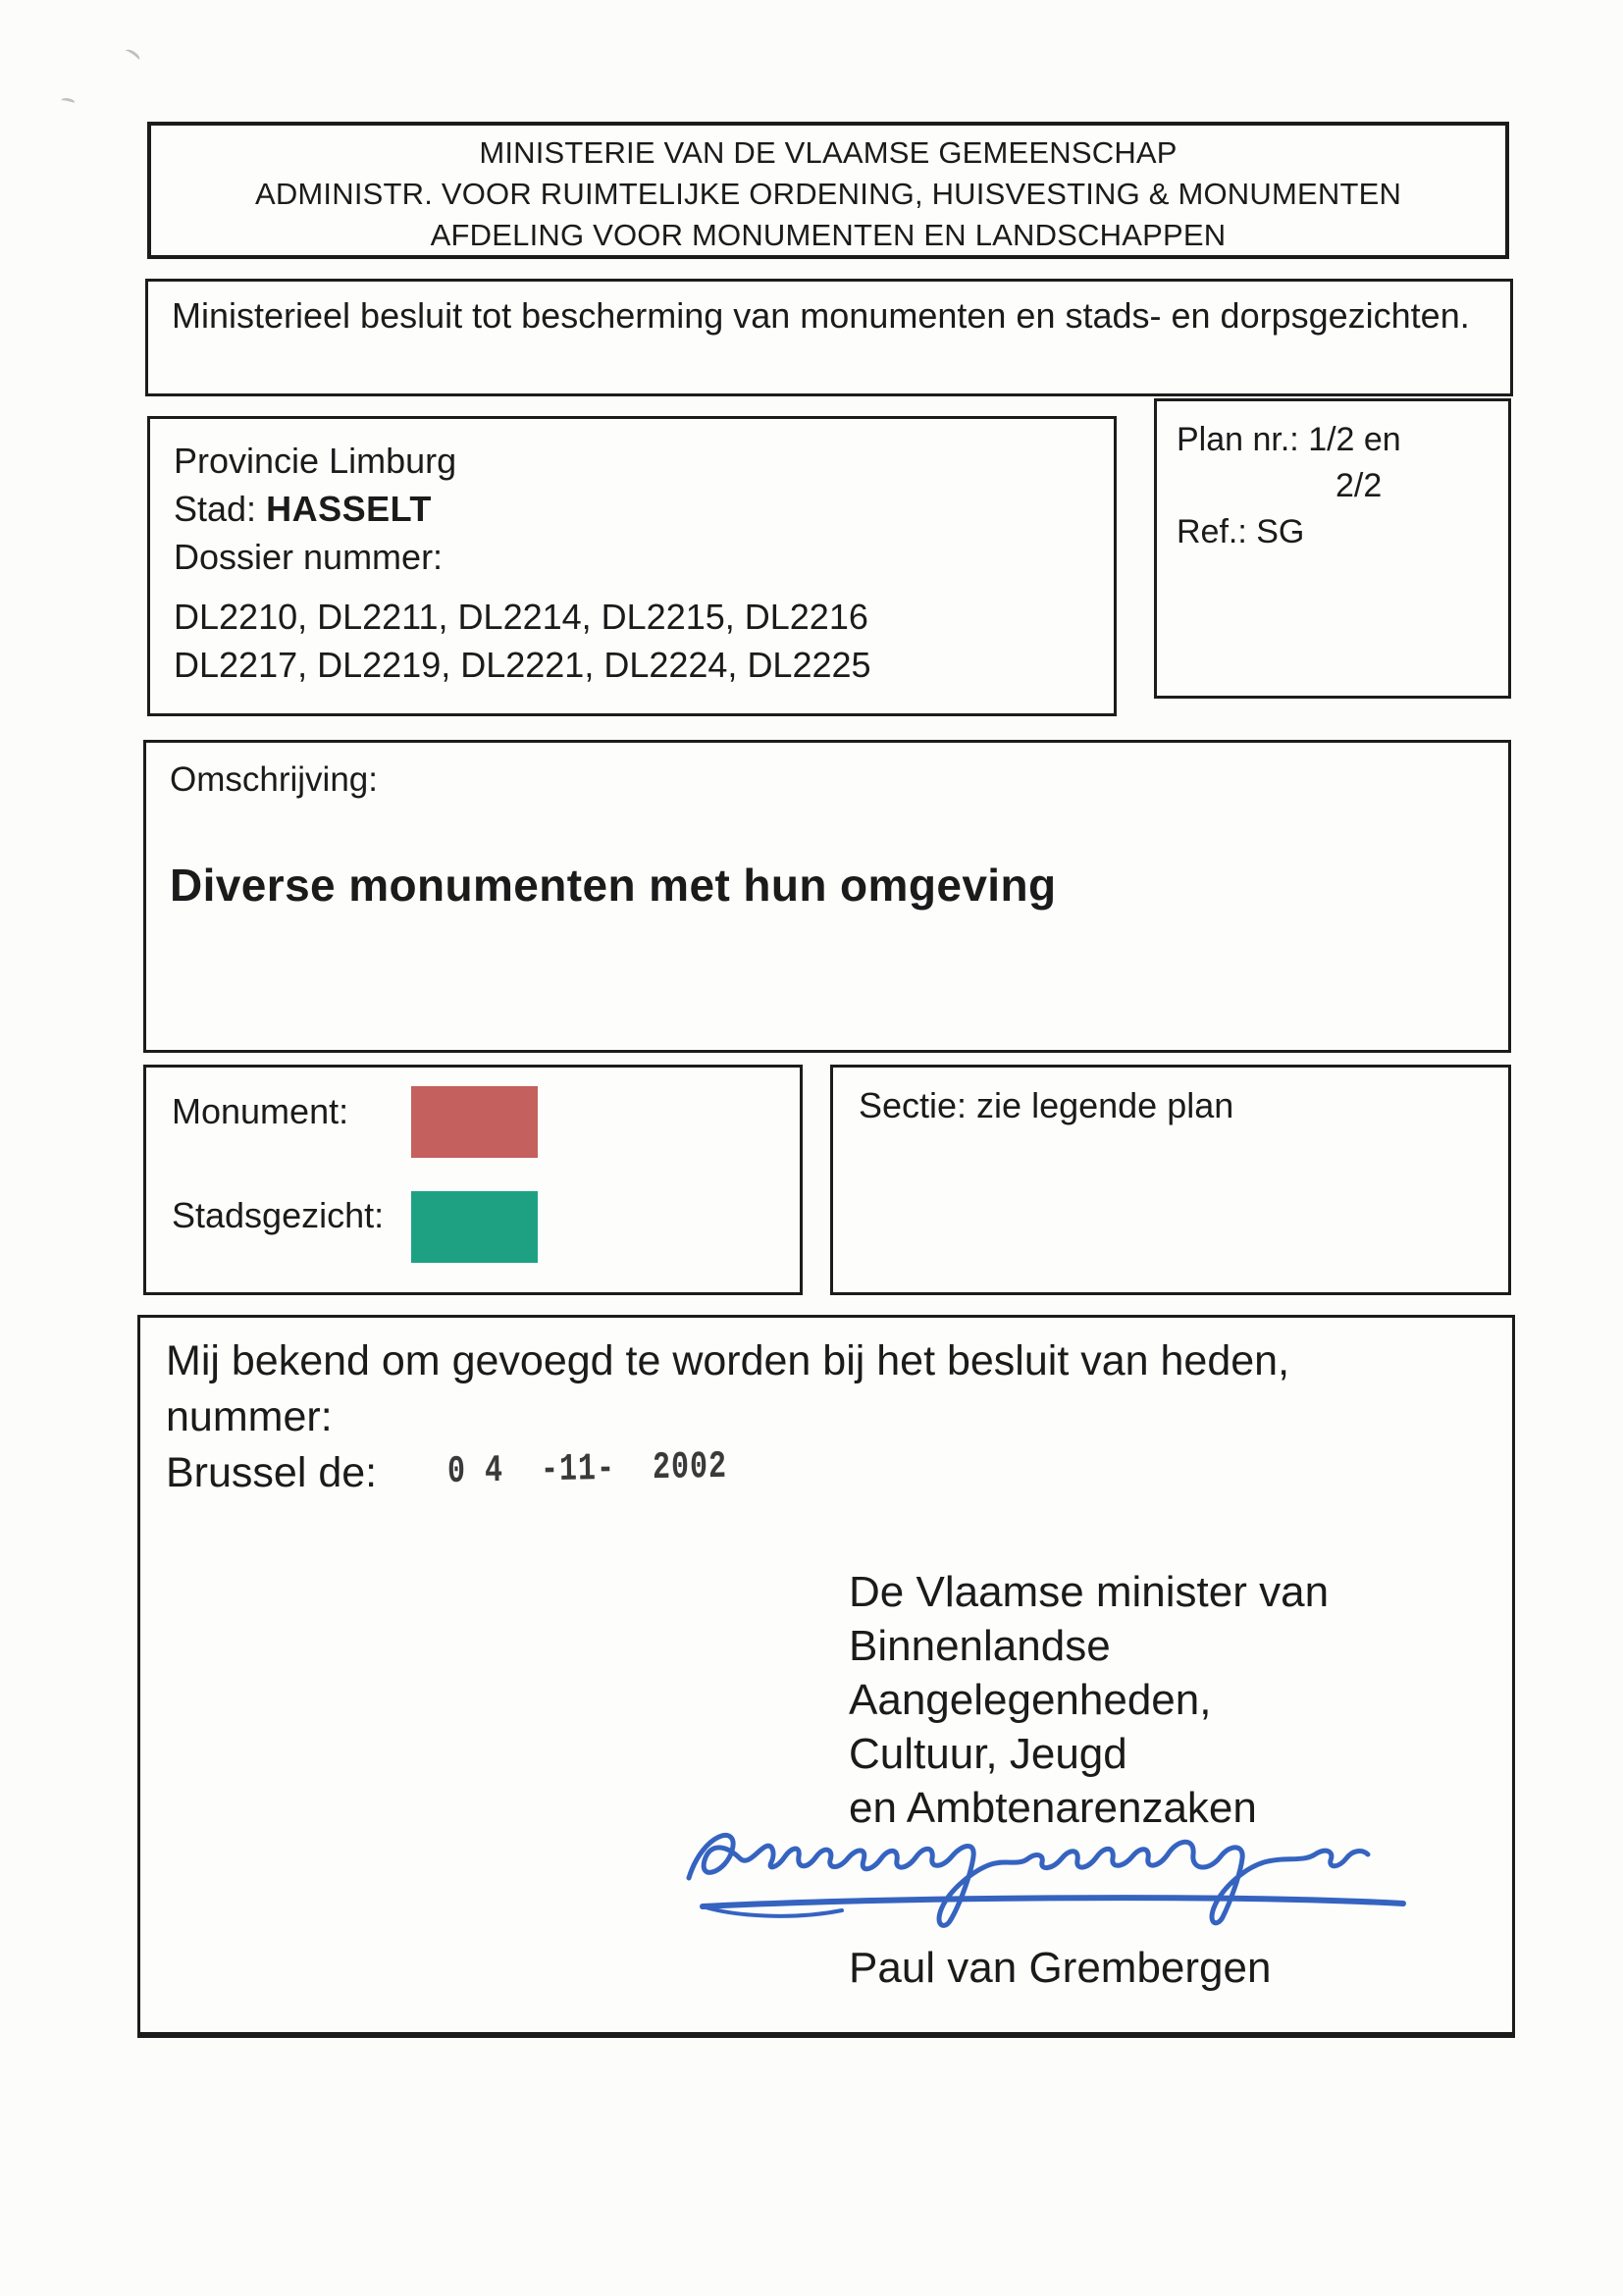 The width and height of the screenshot is (1623, 2296). What do you see at coordinates (522, 665) in the screenshot?
I see `dossier-numbers-line: DL2217, DL2219, DL2221, DL2224, DL2225` at bounding box center [522, 665].